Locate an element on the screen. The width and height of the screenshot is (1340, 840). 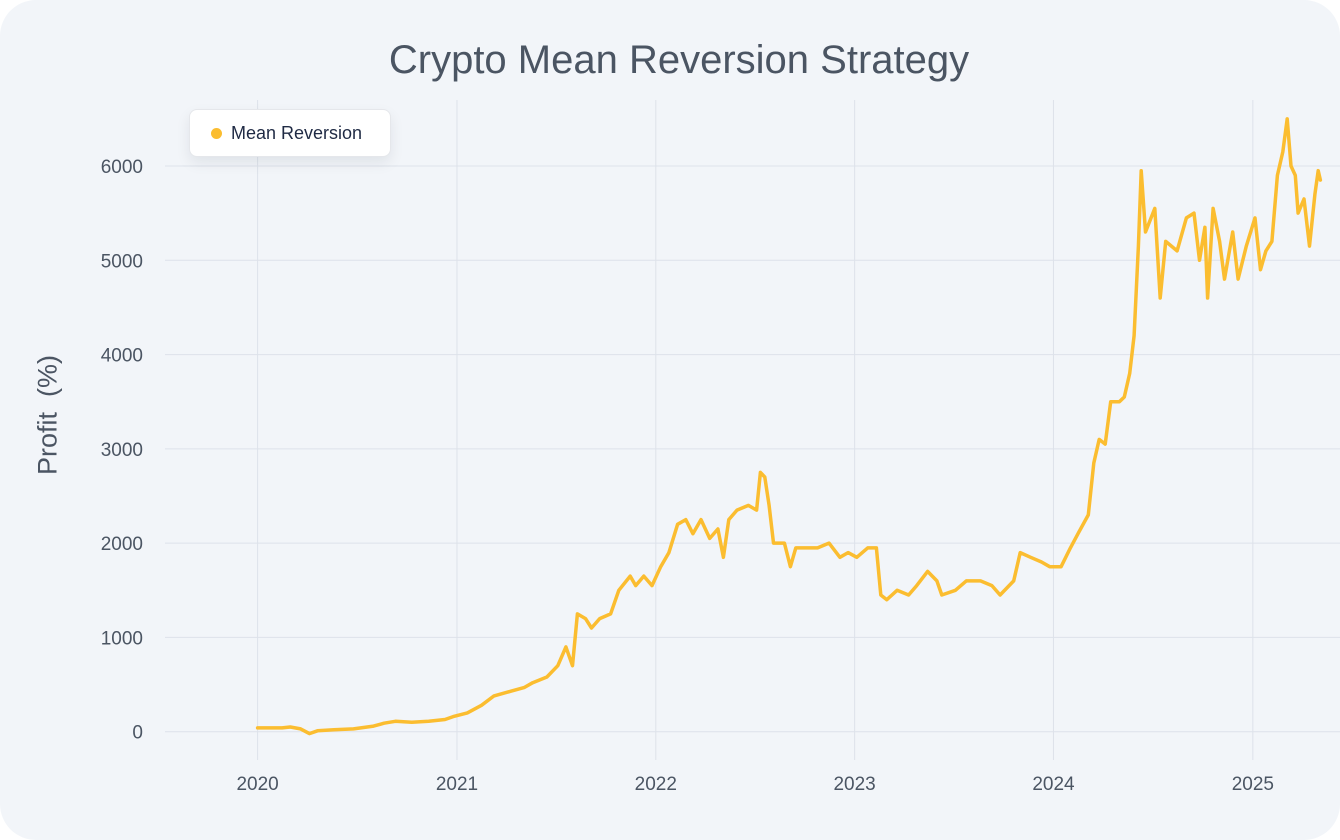
legend: Mean Reversion is located at coordinates (290, 133).